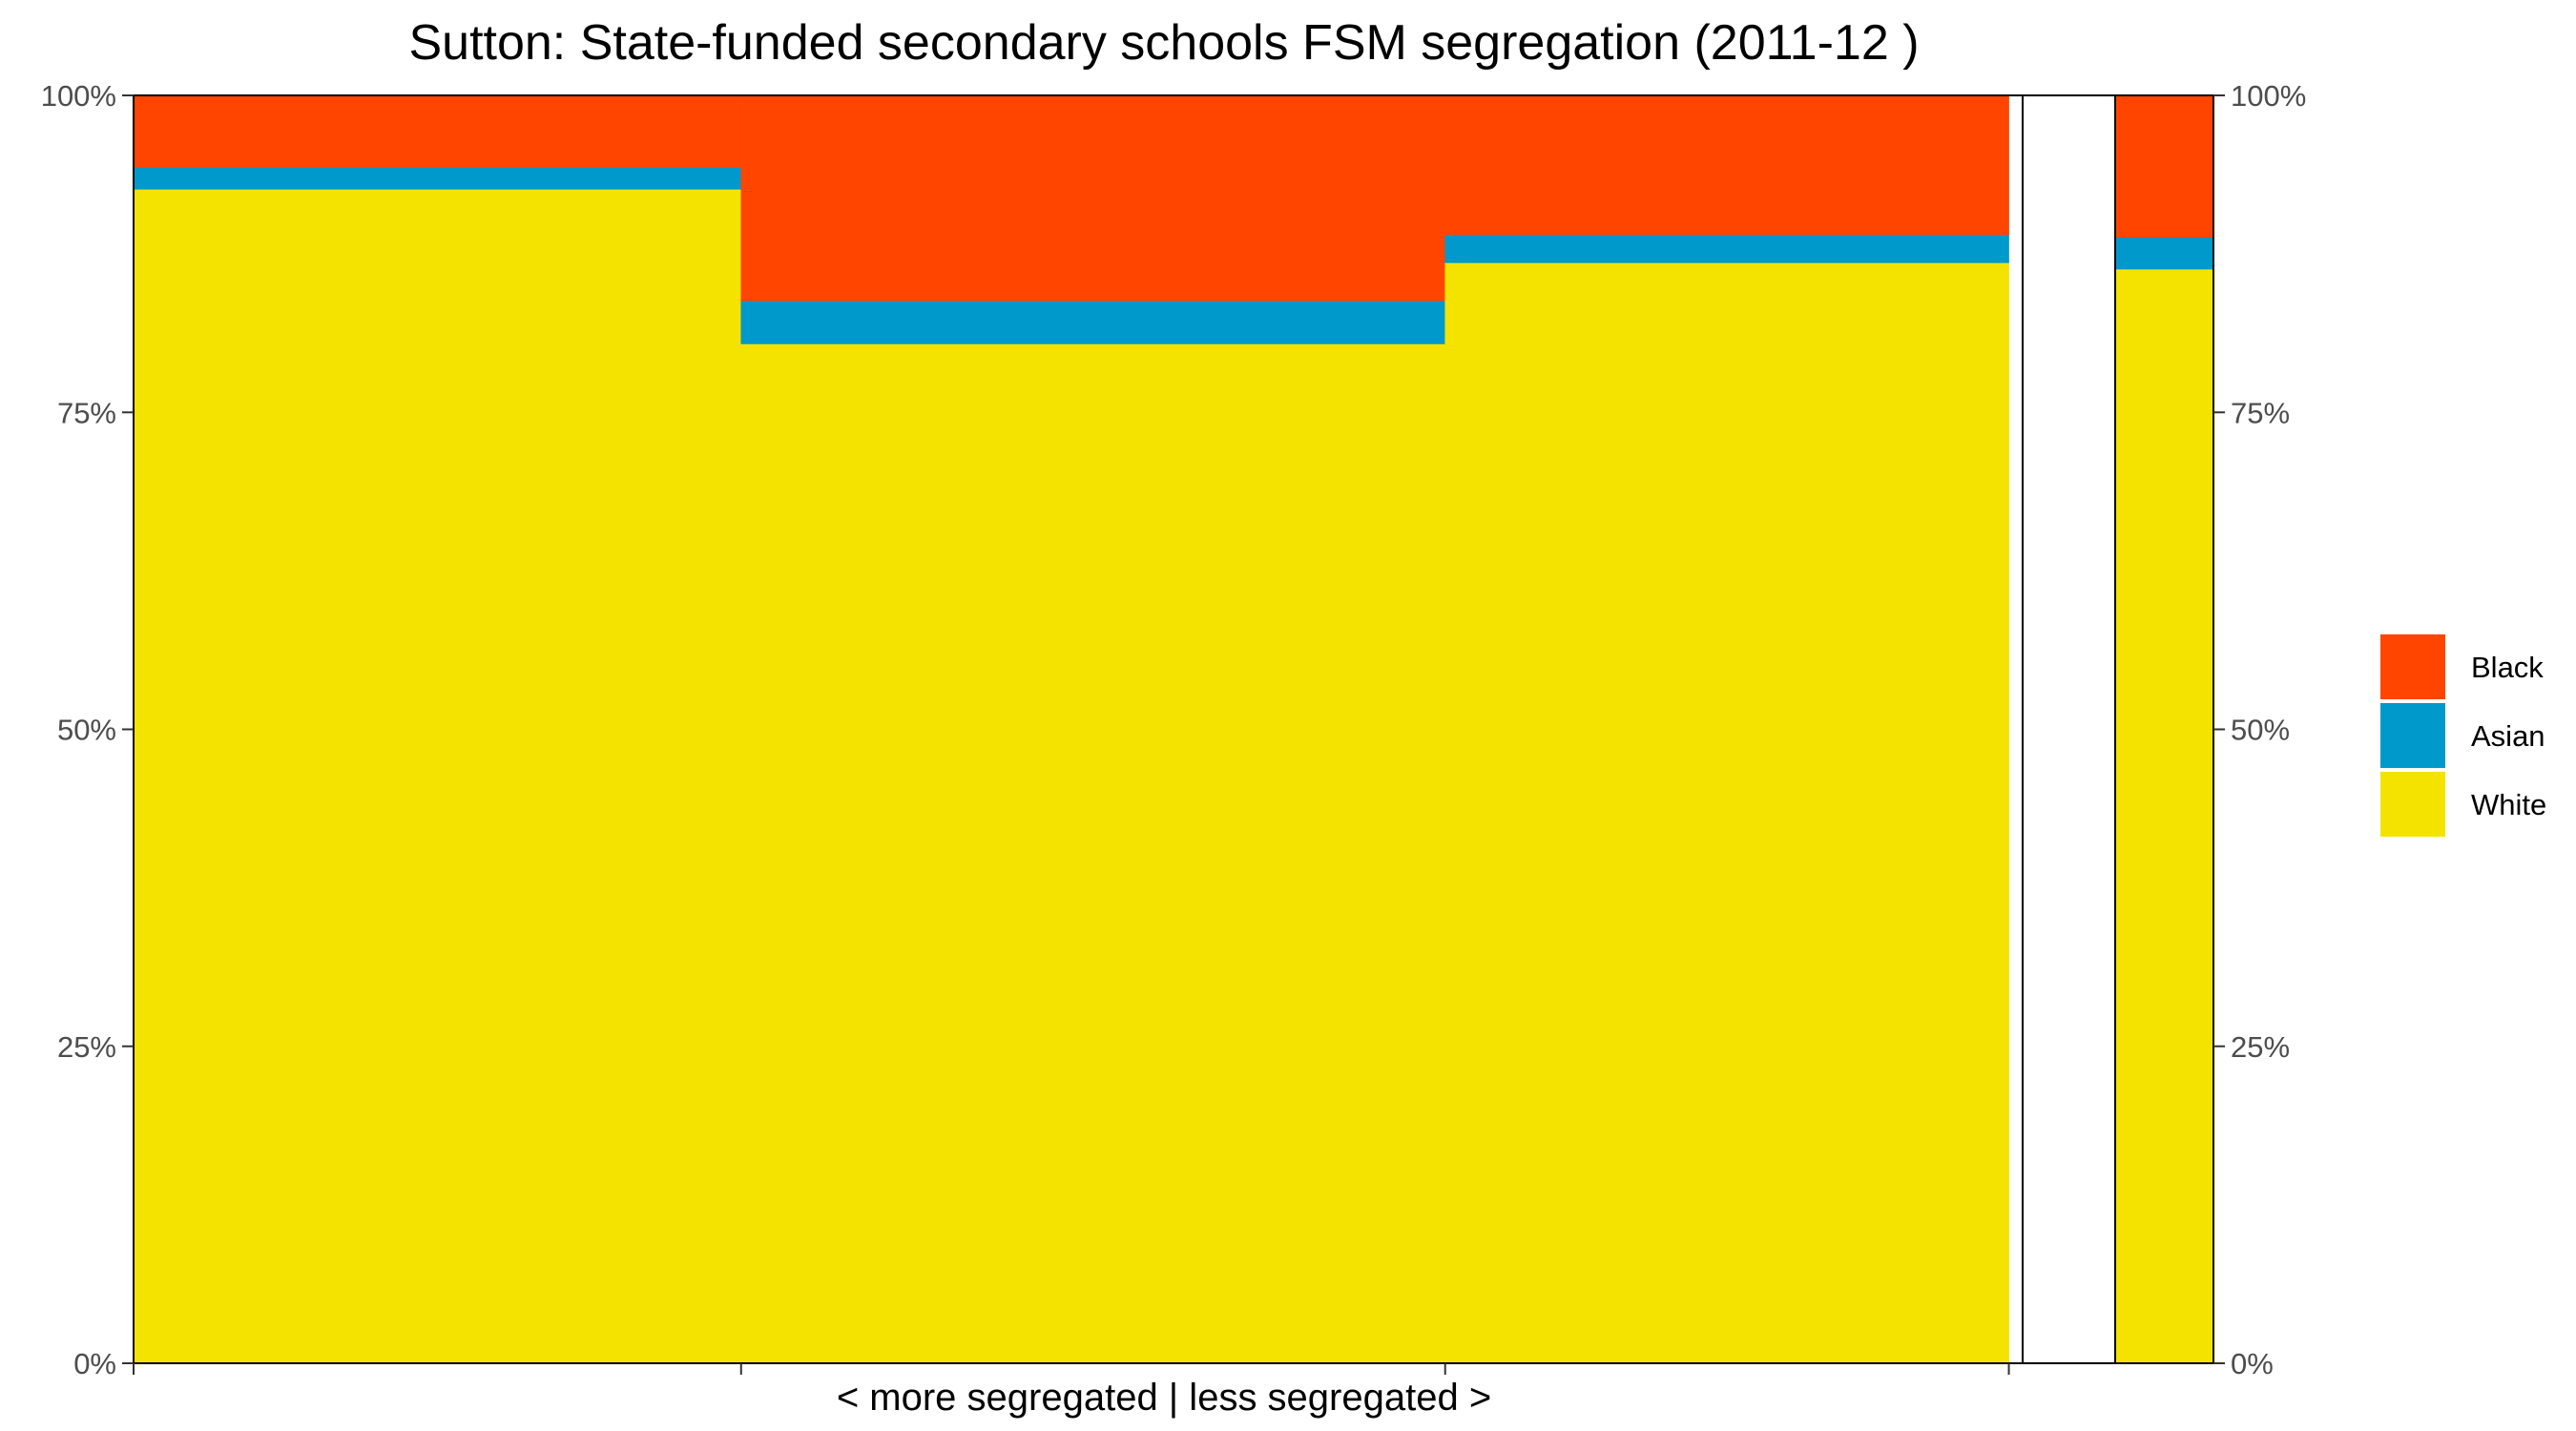 This screenshot has height=1431, width=2576. Describe the element at coordinates (2268, 96) in the screenshot. I see `y-tick-label-right: 100%` at that location.